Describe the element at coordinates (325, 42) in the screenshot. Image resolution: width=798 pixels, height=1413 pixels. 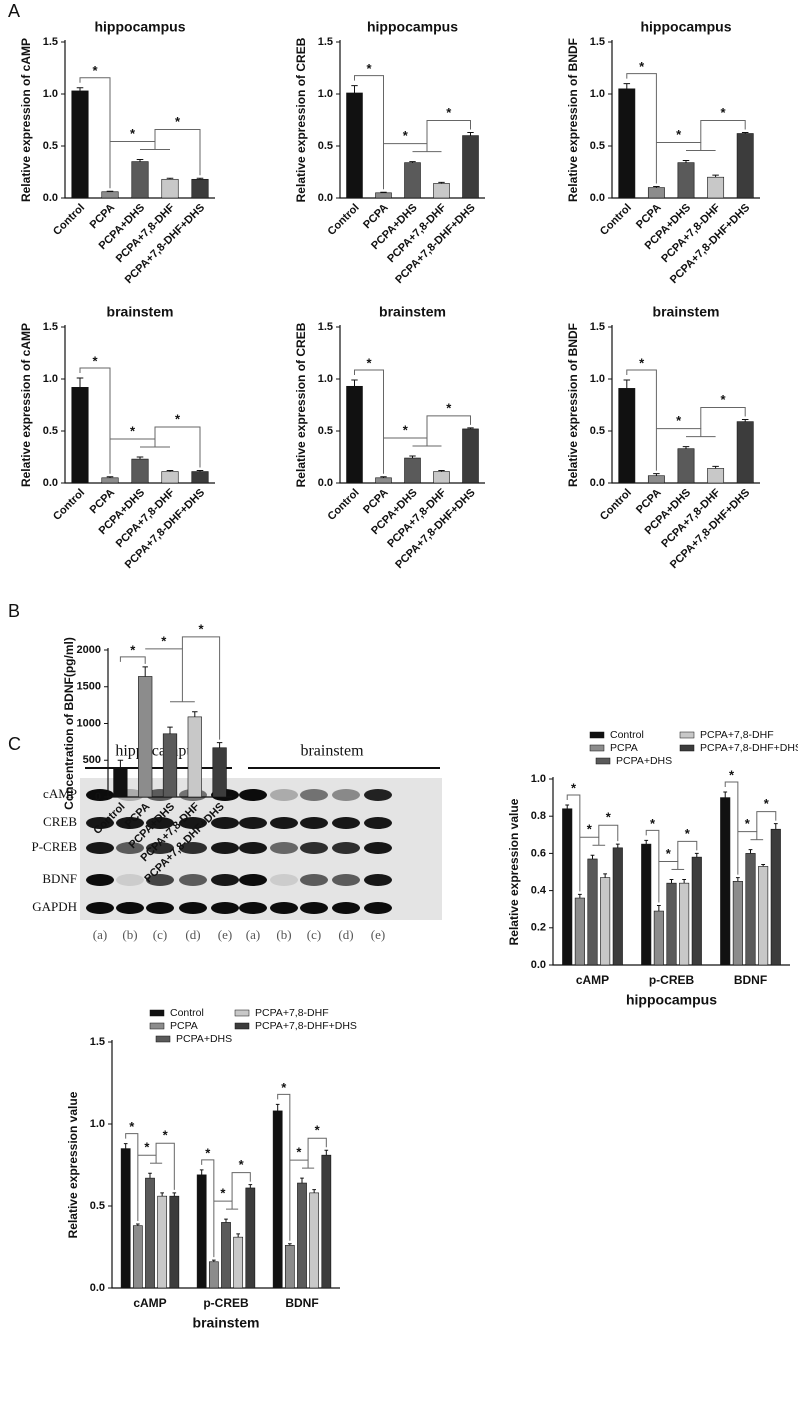
I see `y-tick-label: 1.5` at that location.